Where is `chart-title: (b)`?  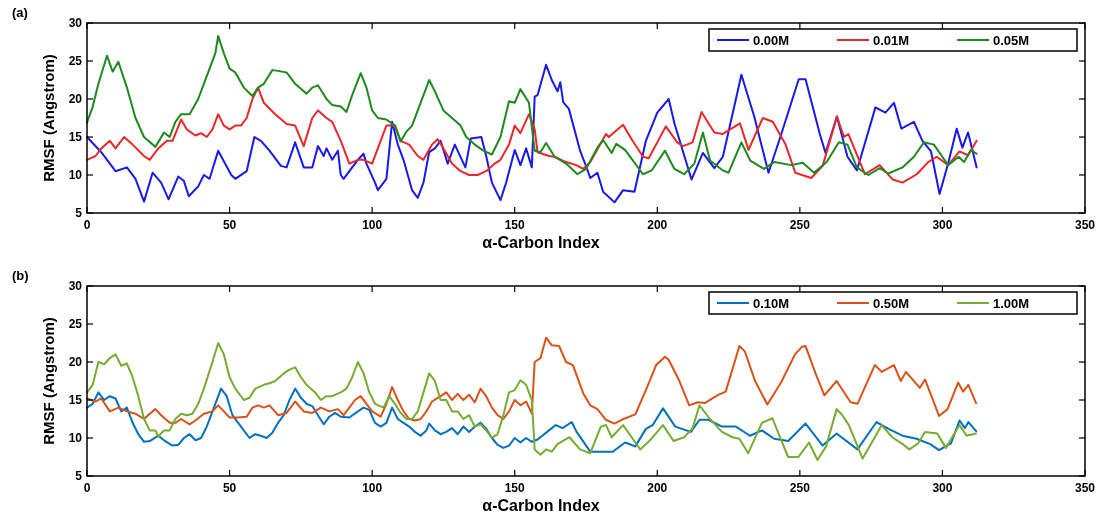
chart-title: (b) is located at coordinates (20, 275).